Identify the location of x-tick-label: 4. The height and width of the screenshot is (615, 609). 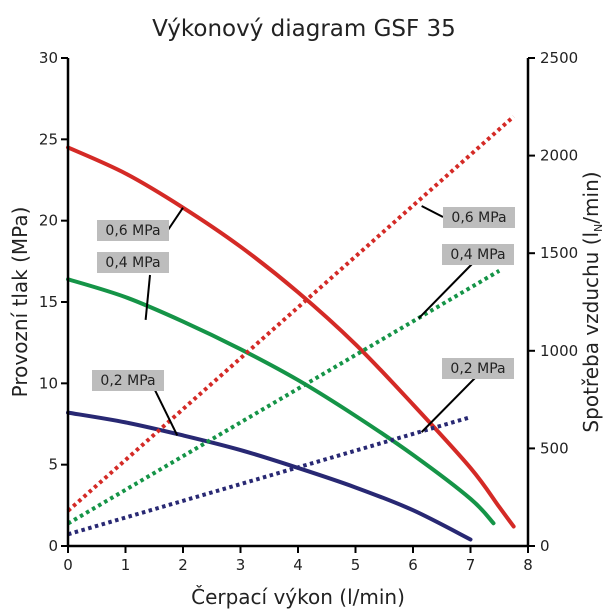
(298, 565).